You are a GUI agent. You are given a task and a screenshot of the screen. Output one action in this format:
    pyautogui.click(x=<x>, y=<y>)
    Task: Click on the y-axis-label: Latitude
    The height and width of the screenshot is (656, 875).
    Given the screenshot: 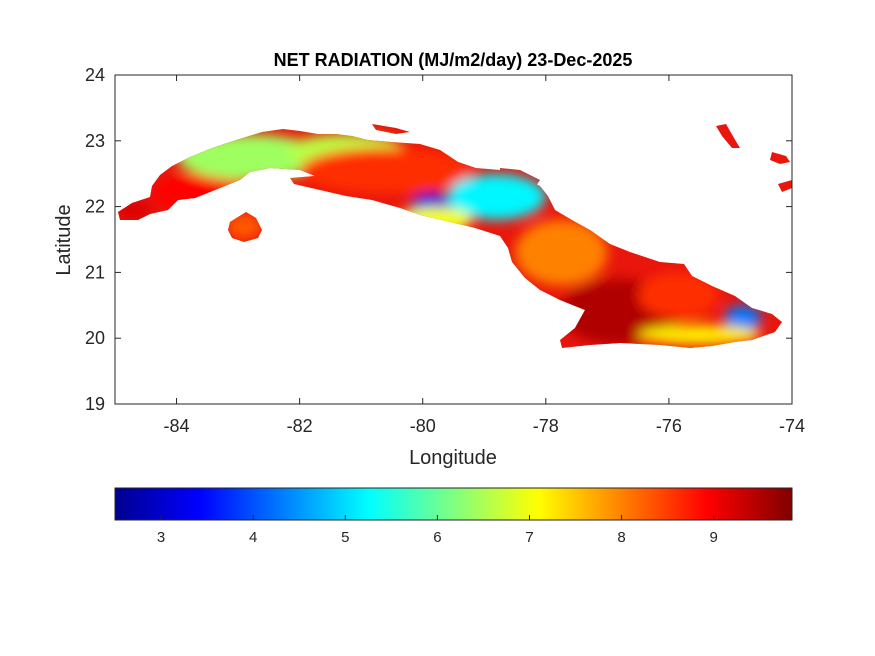 What is the action you would take?
    pyautogui.click(x=64, y=239)
    